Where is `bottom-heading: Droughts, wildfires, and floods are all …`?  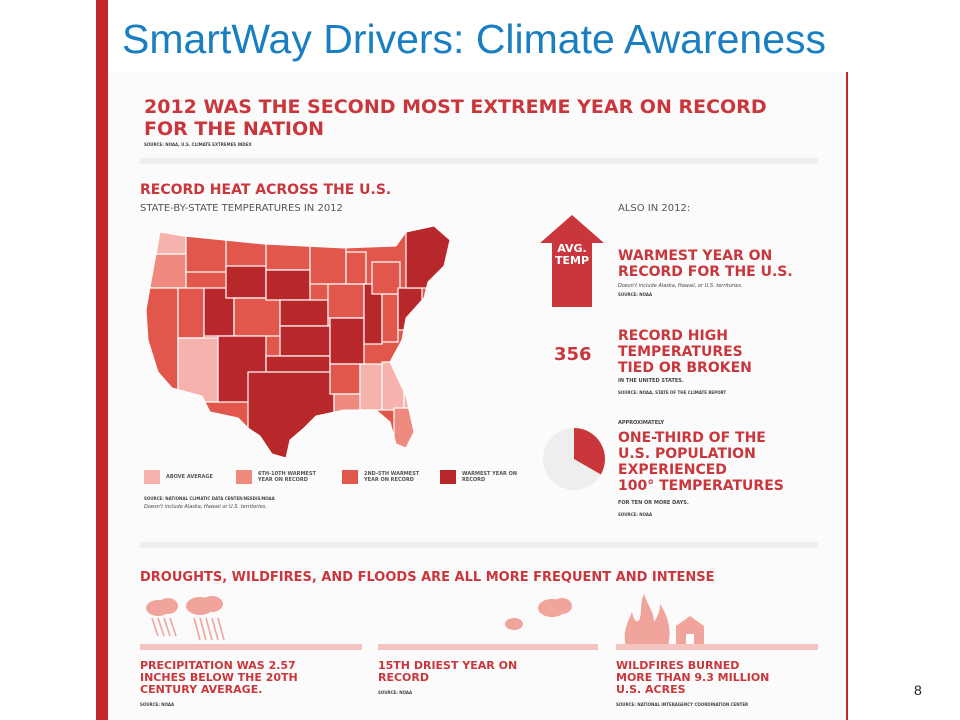
bottom-heading: Droughts, wildfires, and floods are all … is located at coordinates (427, 577).